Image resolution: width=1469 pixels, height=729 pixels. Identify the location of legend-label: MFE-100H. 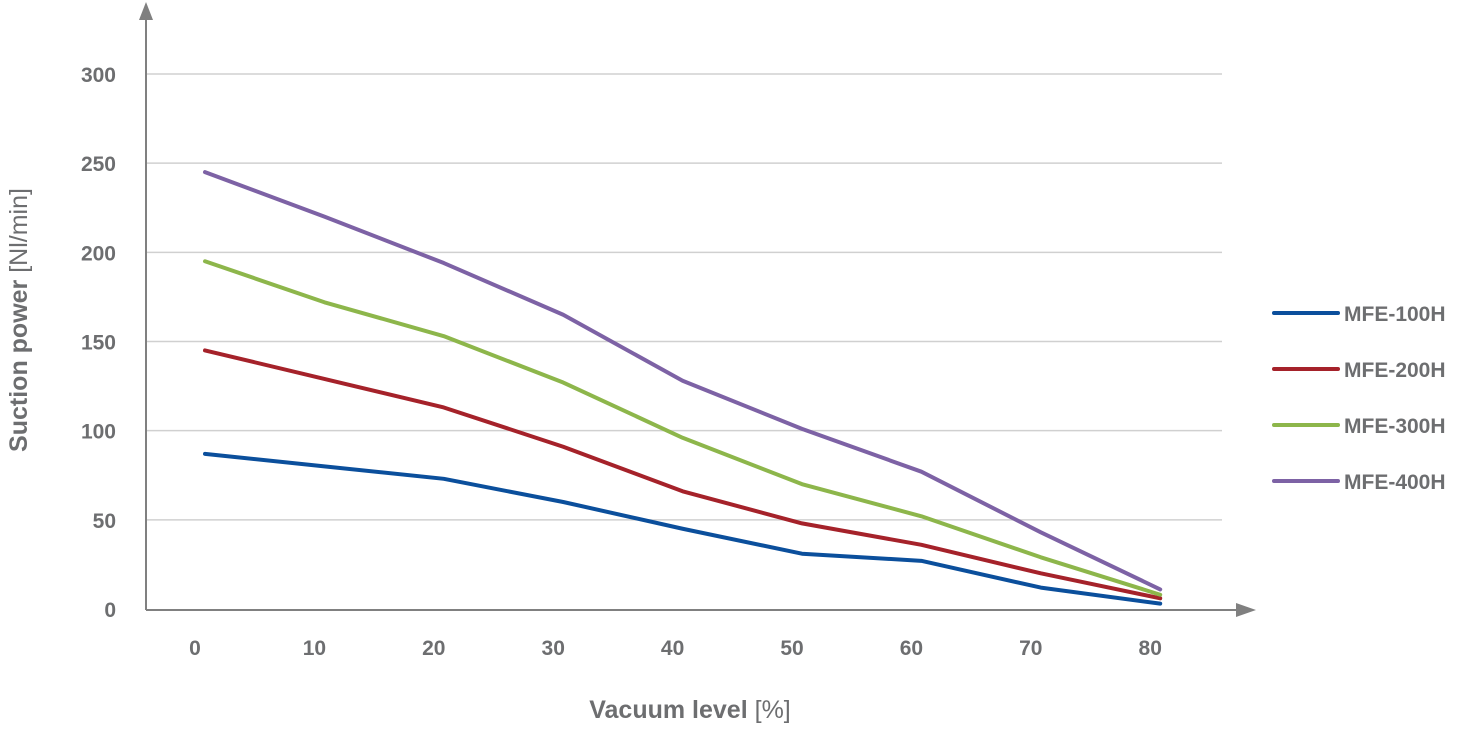
(1395, 314).